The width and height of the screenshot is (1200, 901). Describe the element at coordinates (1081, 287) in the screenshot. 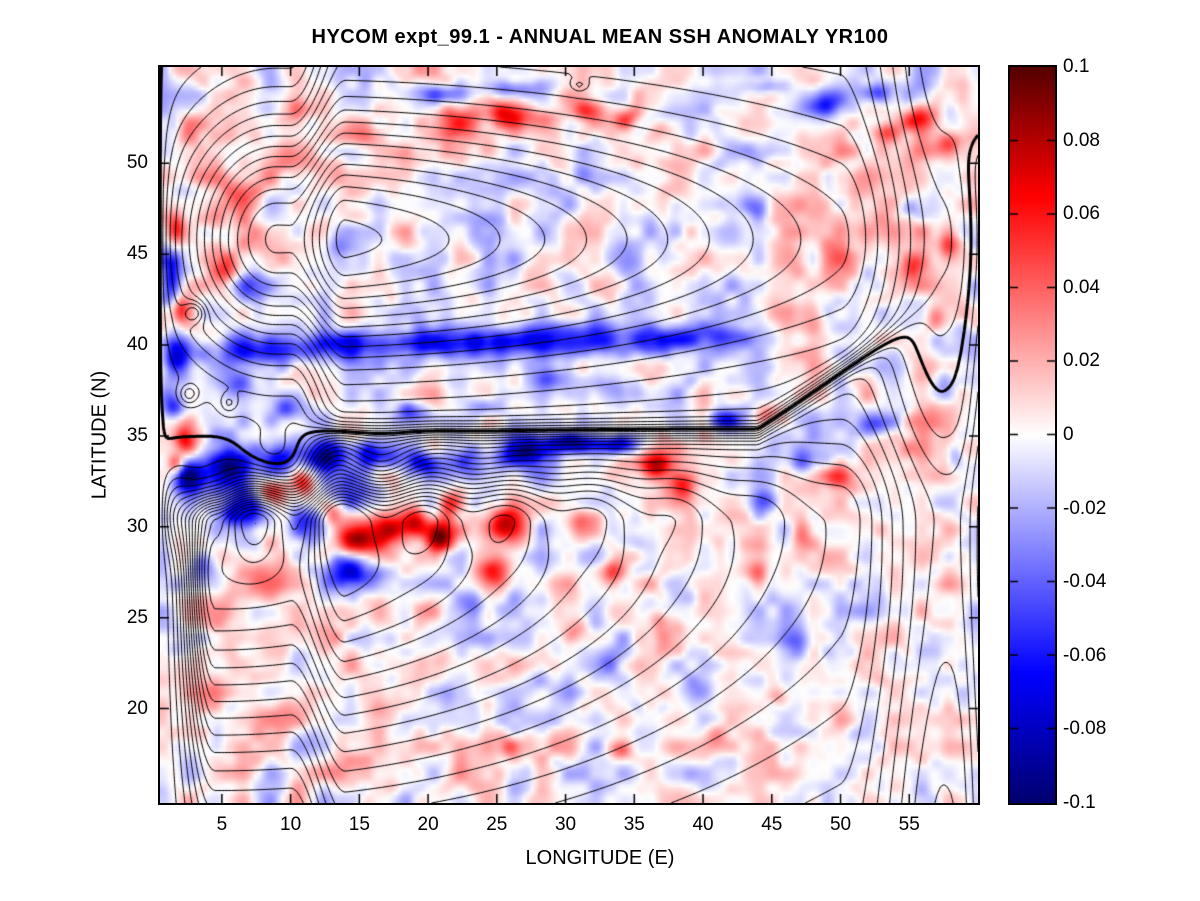

I see `colorbar-tick-label: 0.04` at that location.